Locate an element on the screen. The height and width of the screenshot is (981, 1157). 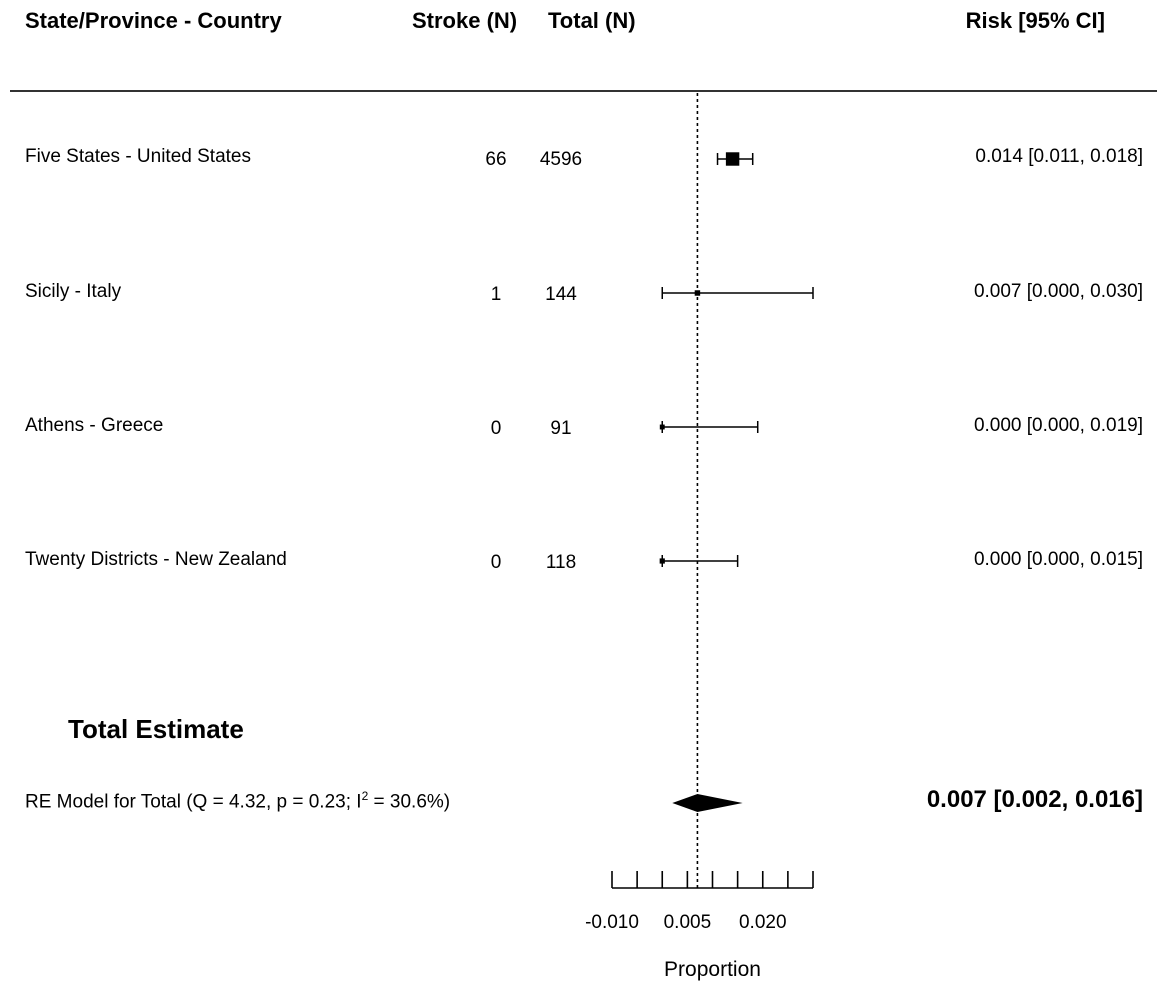
header-total: Total (N) is located at coordinates (592, 20).